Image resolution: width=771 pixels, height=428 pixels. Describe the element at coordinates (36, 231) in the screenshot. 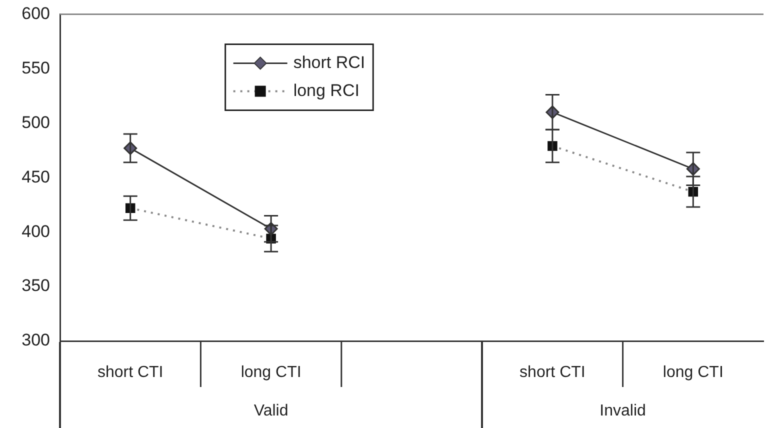

I see `y-tick-label: 400` at that location.